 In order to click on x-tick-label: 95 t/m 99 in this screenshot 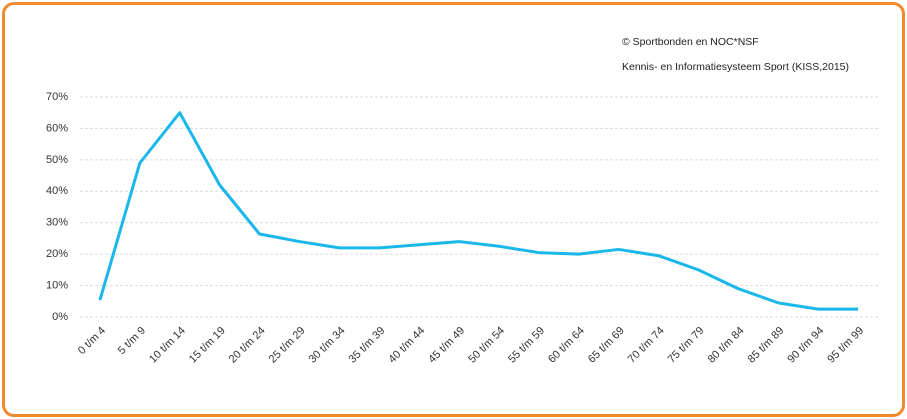, I will do `click(845, 345)`.